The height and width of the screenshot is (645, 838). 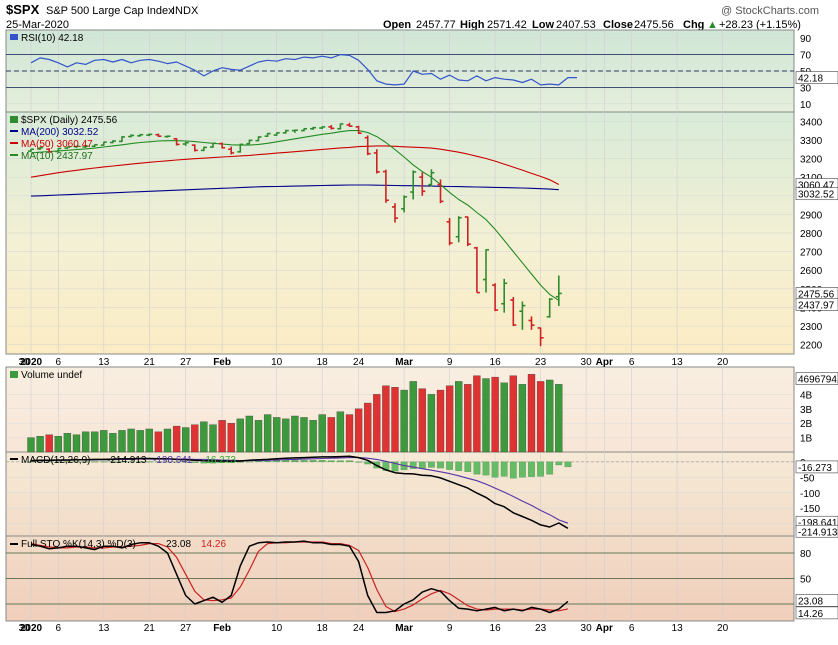 I want to click on price-x-label: 6, so click(x=59, y=362).